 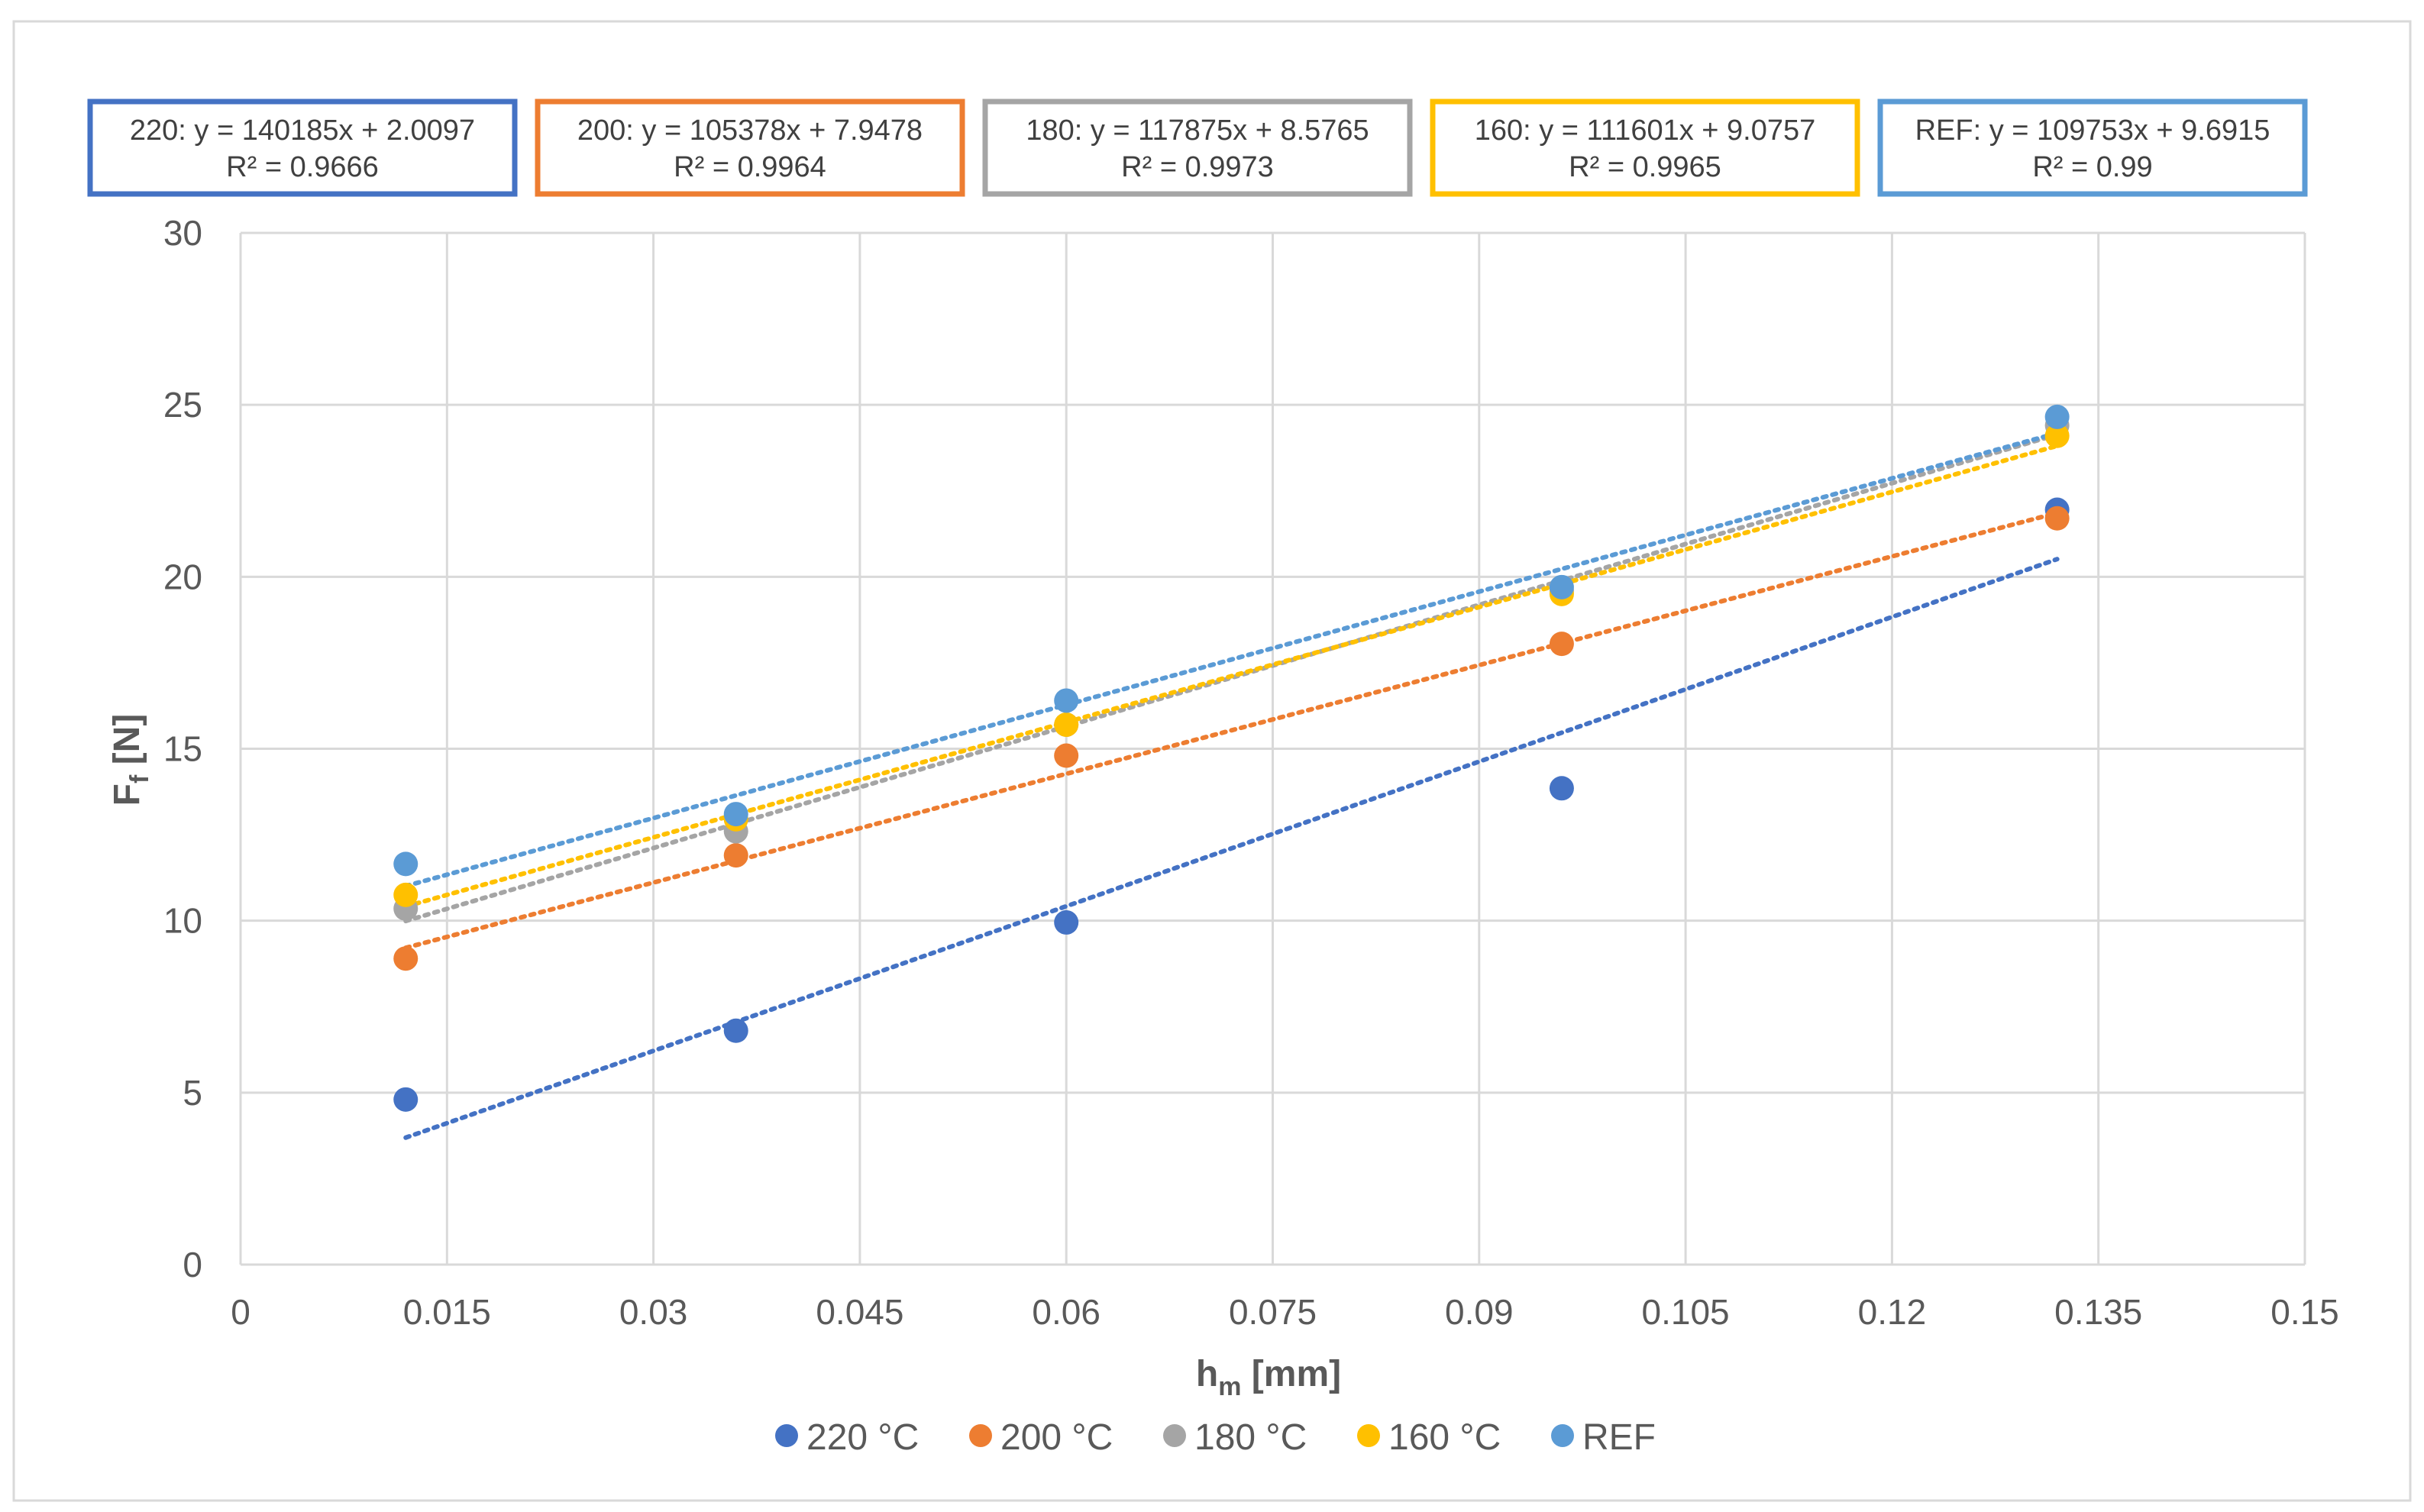 I want to click on x-tick-label: 0.045, so click(x=859, y=1312).